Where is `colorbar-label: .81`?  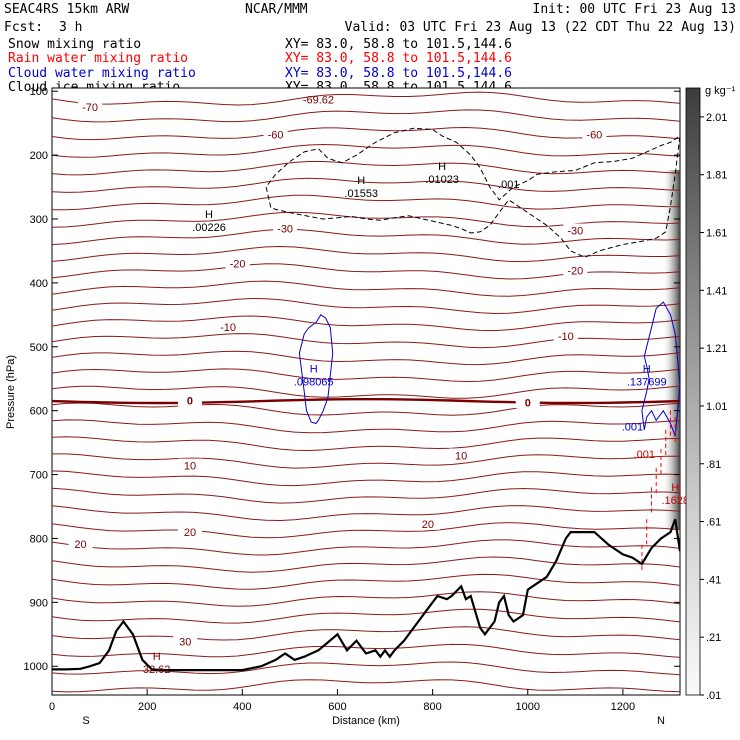 colorbar-label: .81 is located at coordinates (713, 465).